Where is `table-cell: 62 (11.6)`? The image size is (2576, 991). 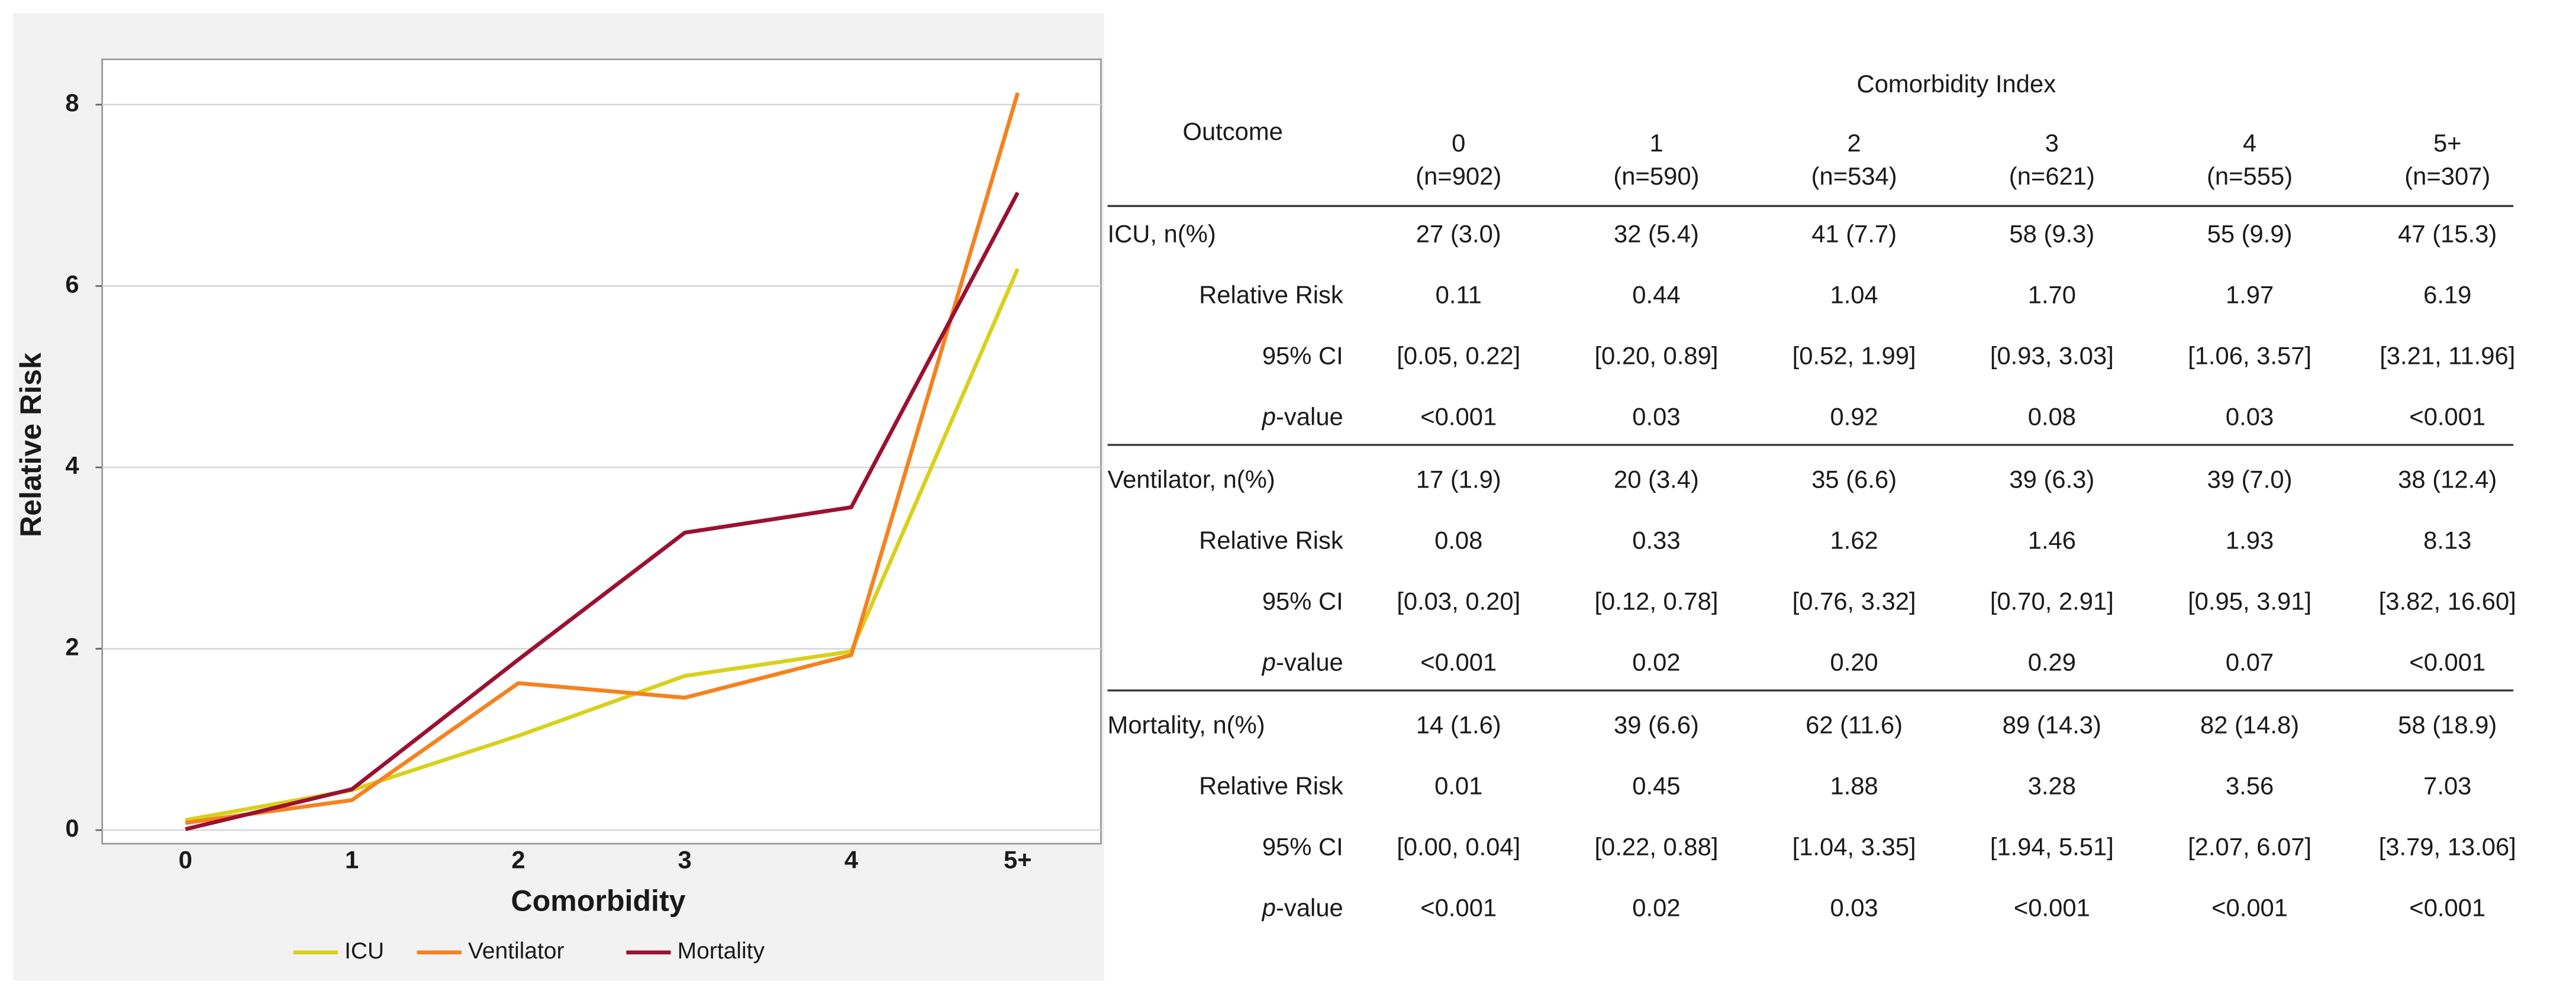
table-cell: 62 (11.6) is located at coordinates (1854, 724).